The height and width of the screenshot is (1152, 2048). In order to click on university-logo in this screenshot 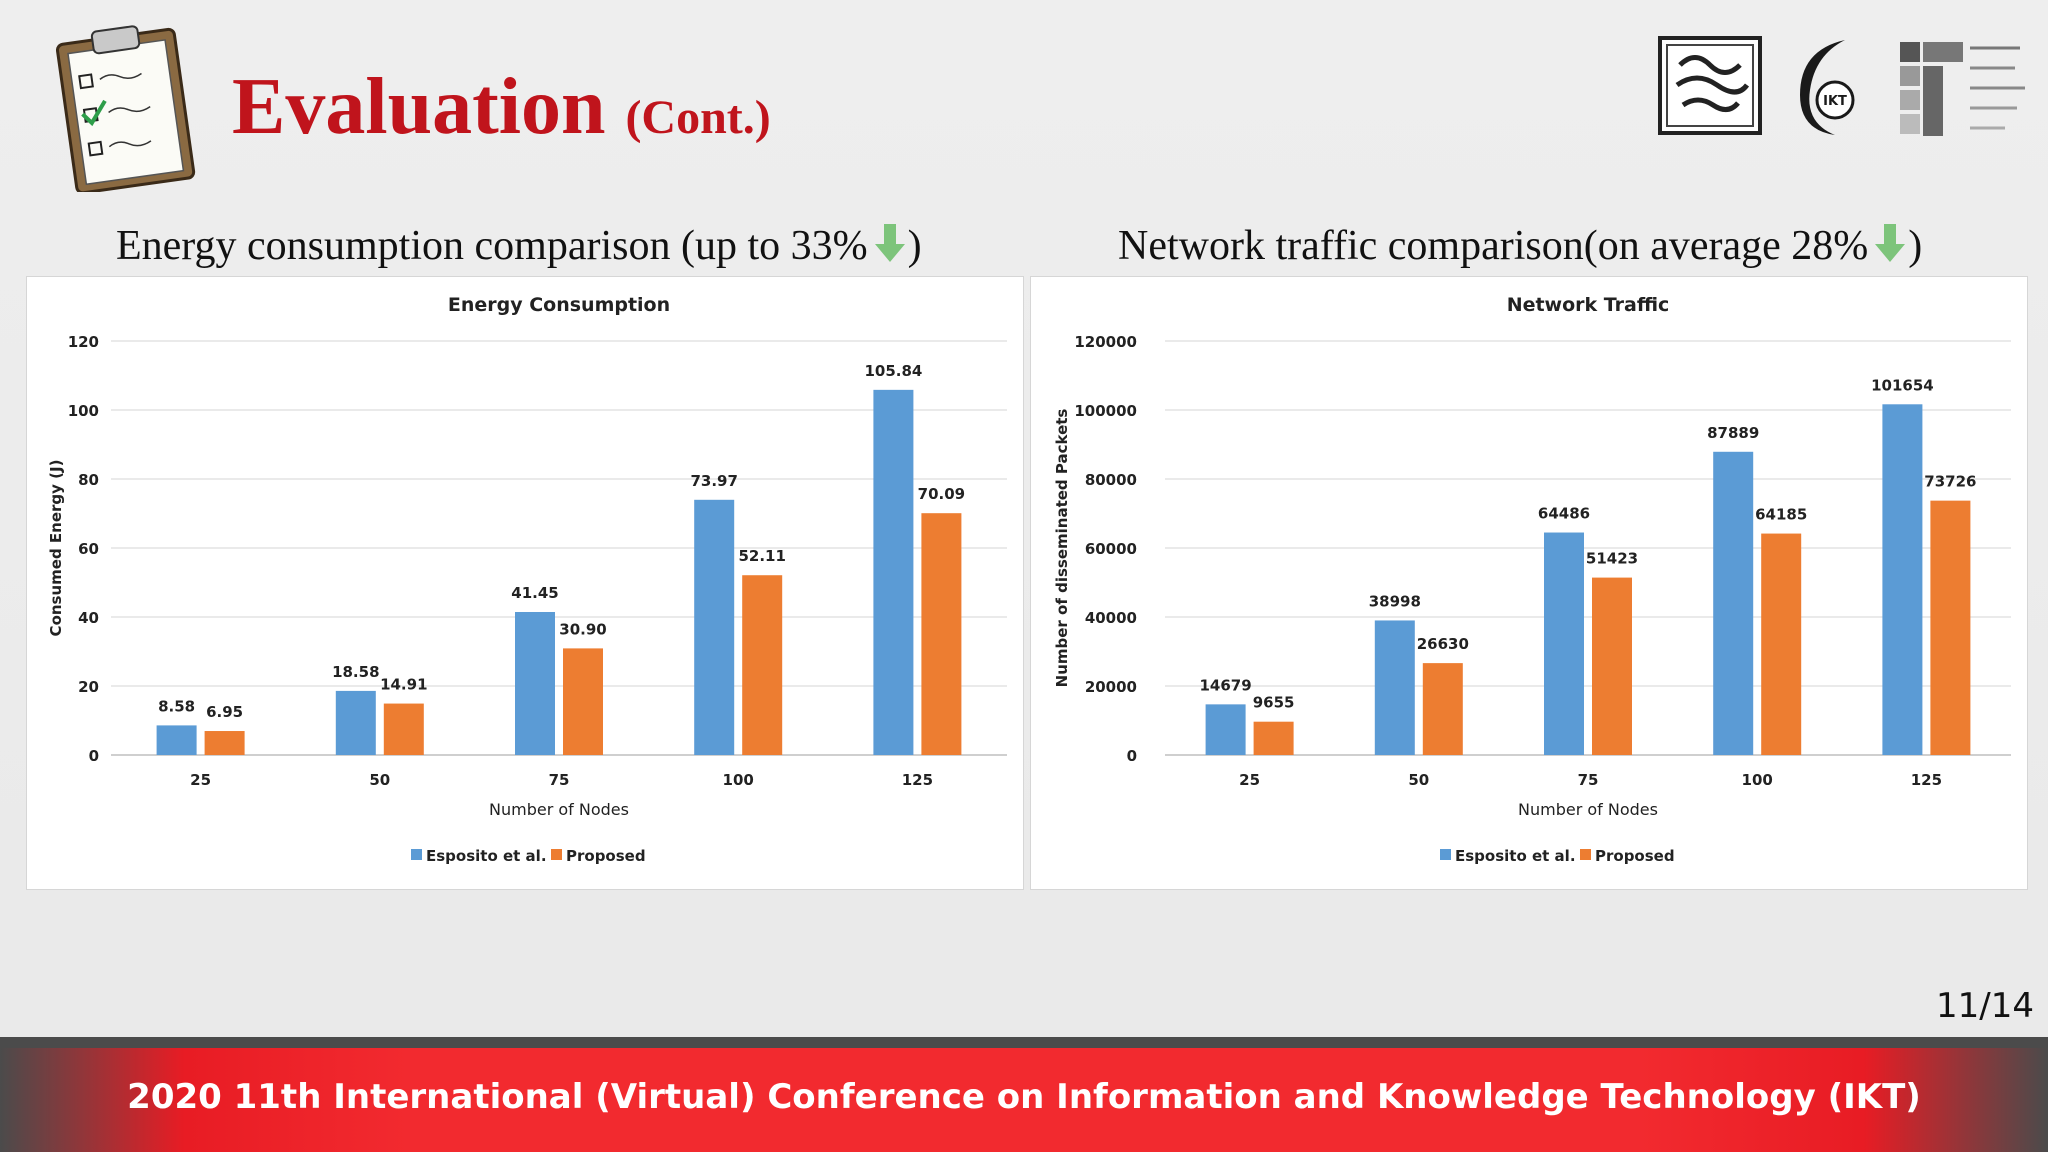, I will do `click(1710, 85)`.